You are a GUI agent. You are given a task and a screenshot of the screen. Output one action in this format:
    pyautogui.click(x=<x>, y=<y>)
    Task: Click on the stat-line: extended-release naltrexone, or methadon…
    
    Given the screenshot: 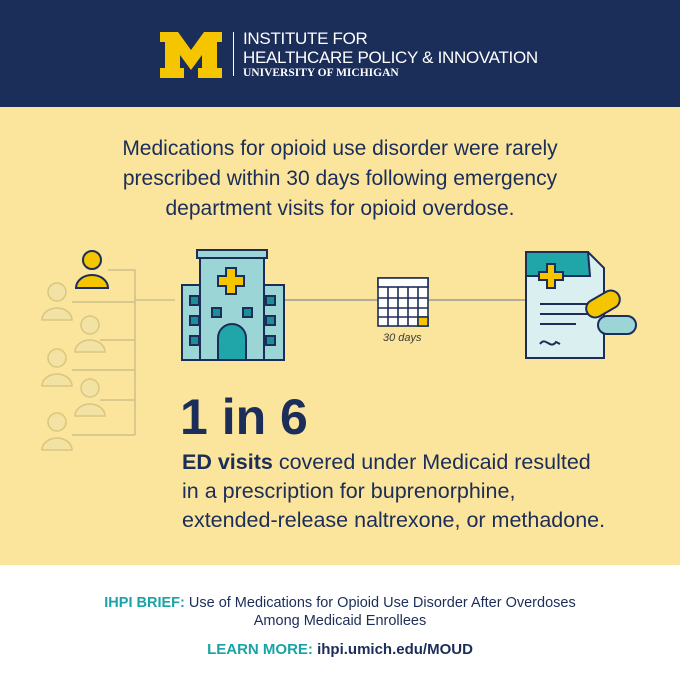 What is the action you would take?
    pyautogui.click(x=394, y=520)
    